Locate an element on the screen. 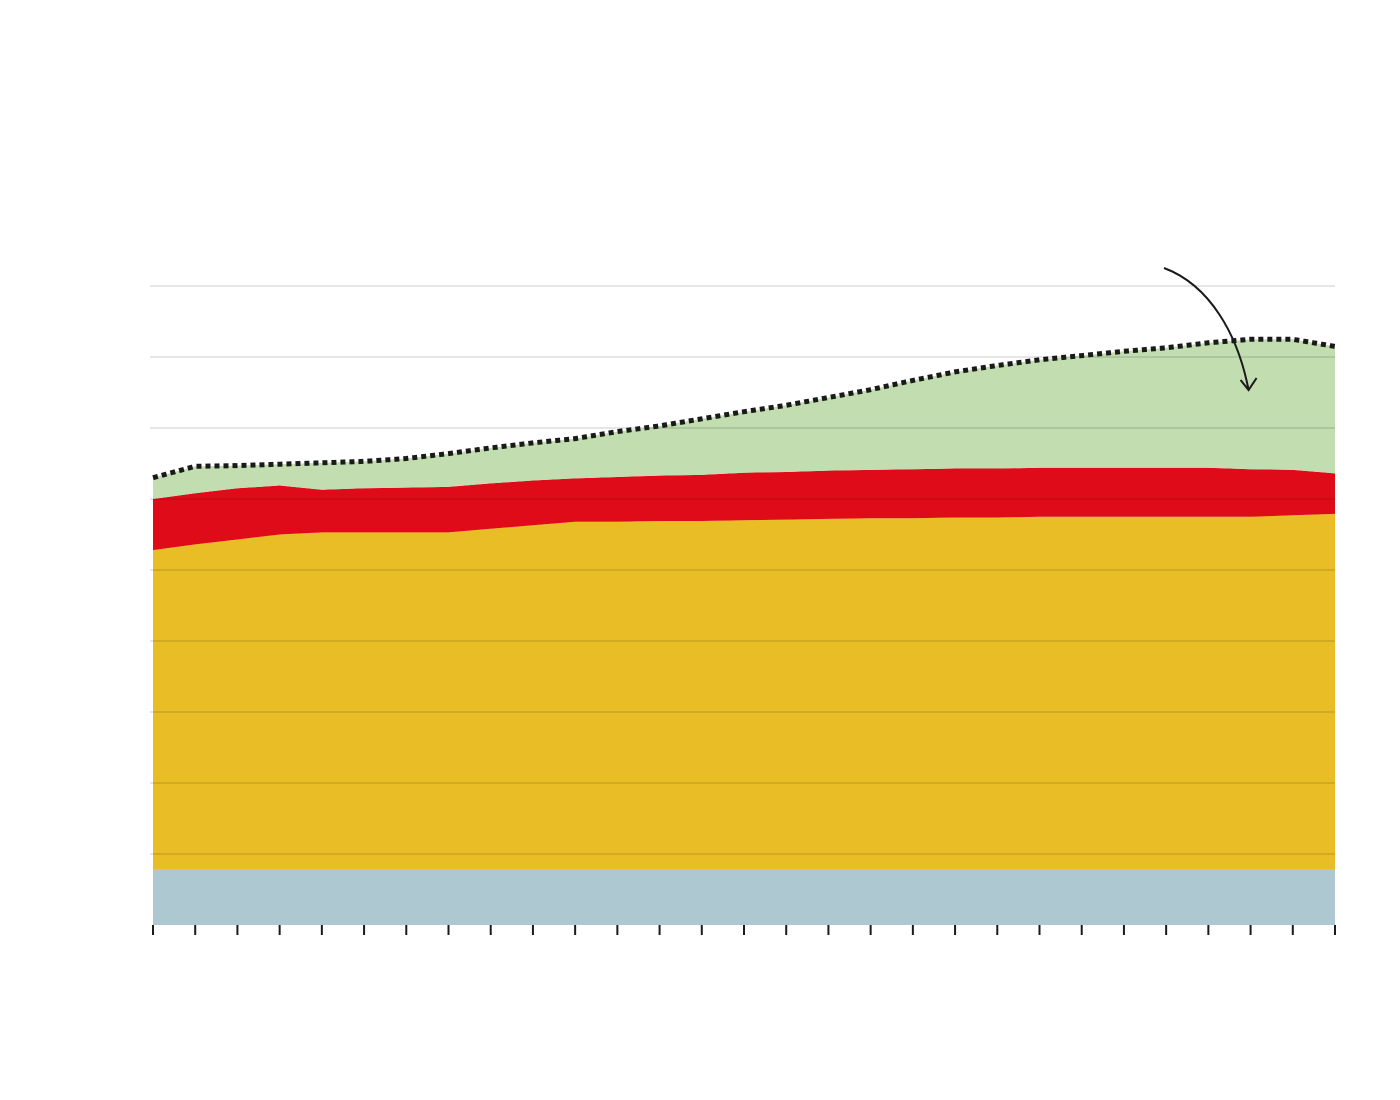 This screenshot has height=1100, width=1400. area-series-top is located at coordinates (744, 419).